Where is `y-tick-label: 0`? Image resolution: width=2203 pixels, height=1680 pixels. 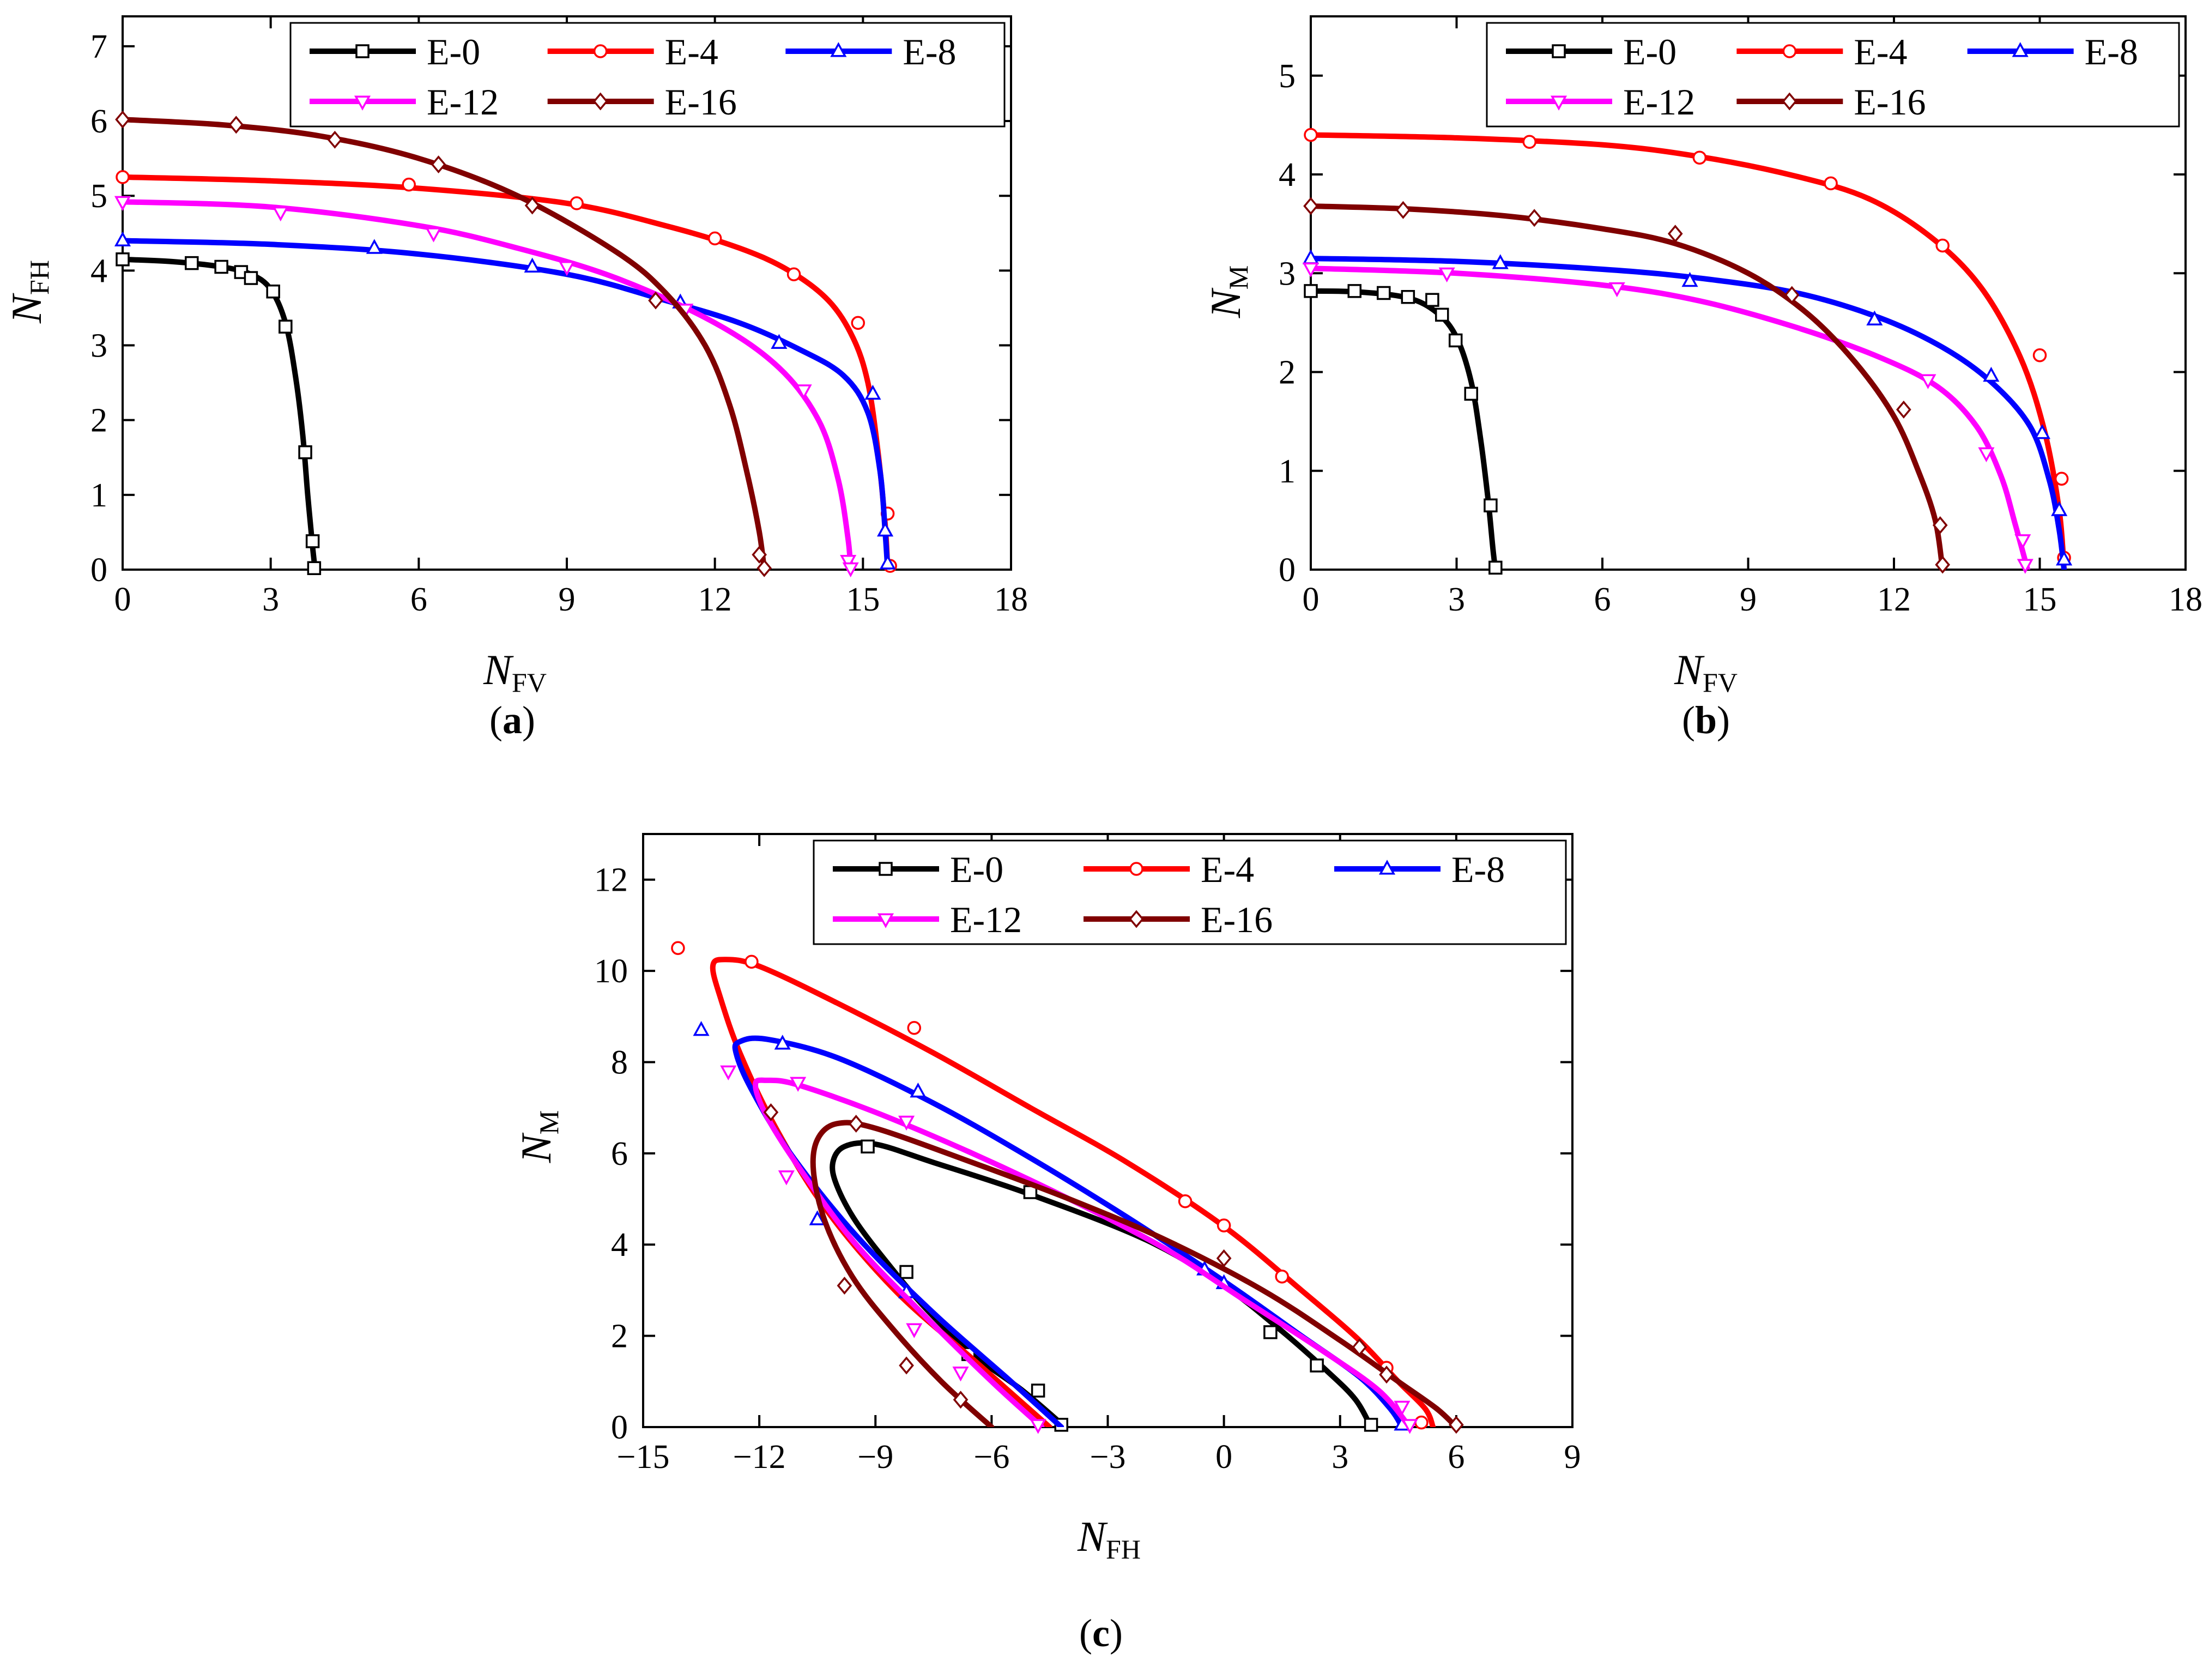
y-tick-label: 0 is located at coordinates (99, 570).